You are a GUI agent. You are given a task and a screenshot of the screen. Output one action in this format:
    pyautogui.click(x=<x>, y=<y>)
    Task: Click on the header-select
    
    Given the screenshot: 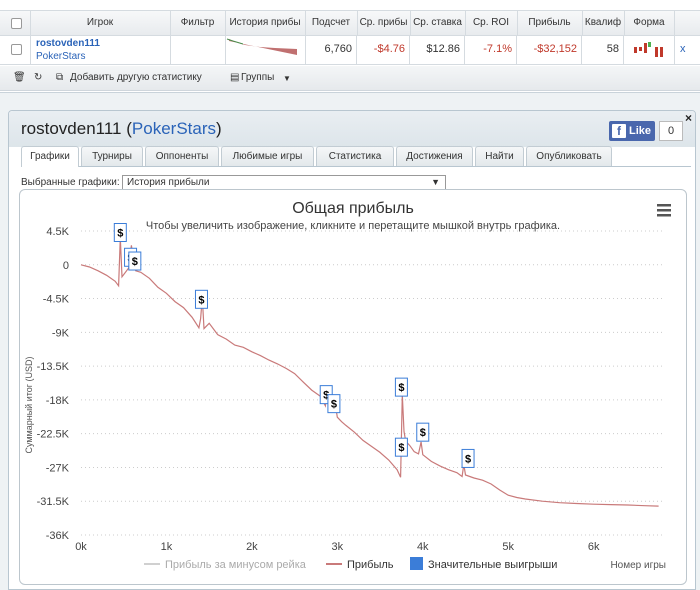 What is the action you would take?
    pyautogui.click(x=15, y=23)
    